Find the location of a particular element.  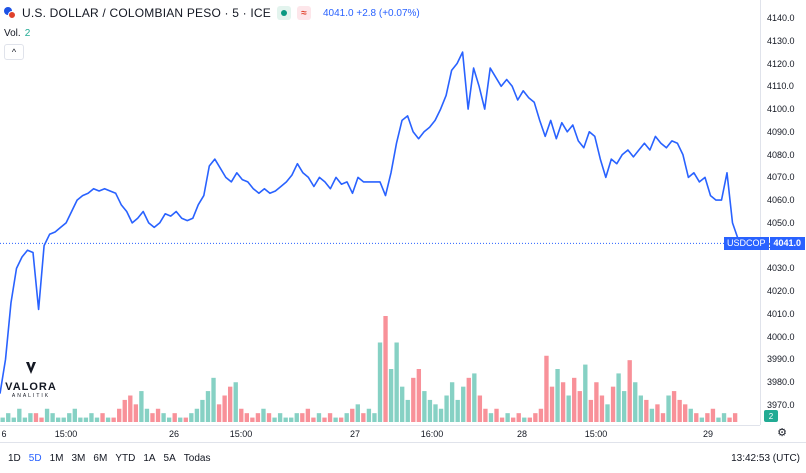

utc-clock: 13:42:53 (UTC) is located at coordinates (765, 458).